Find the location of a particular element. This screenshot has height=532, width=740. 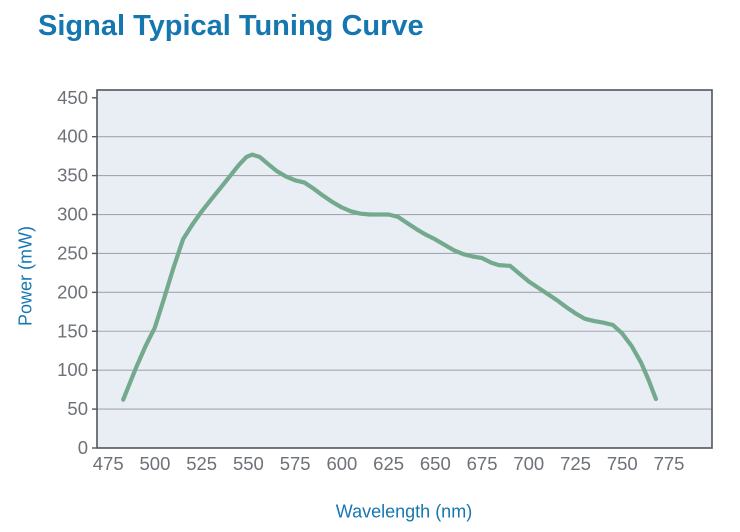

x-tick-label-775: 775 is located at coordinates (669, 463).